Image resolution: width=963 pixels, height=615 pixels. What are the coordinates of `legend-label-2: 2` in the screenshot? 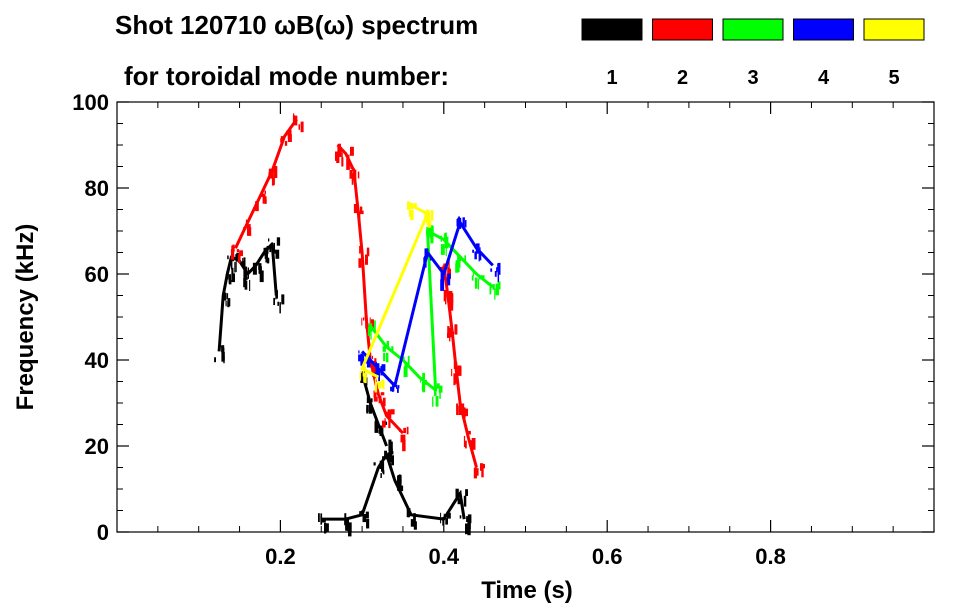 It's located at (682, 78).